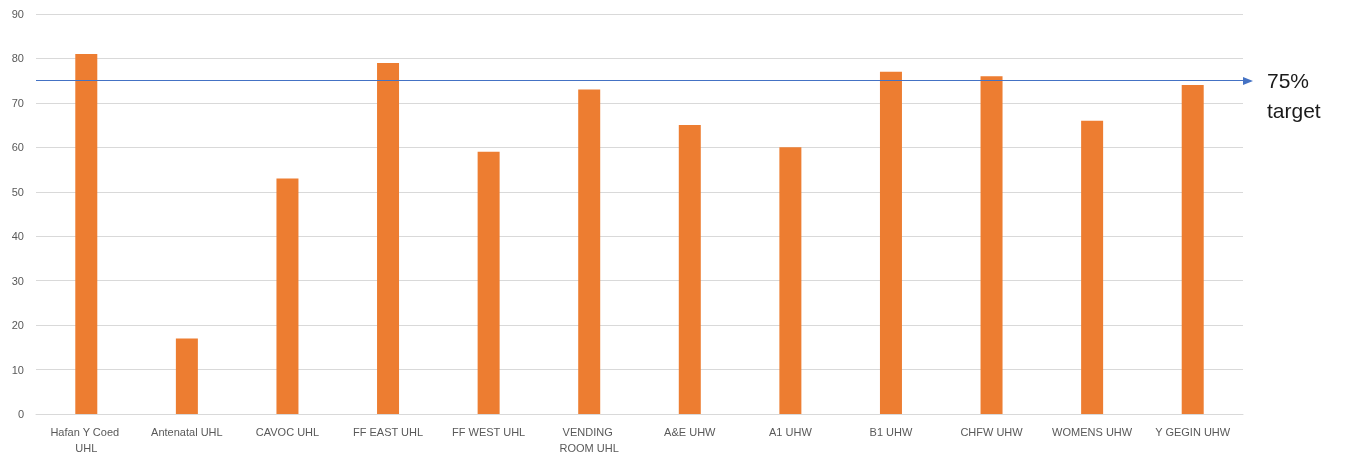  Describe the element at coordinates (17, 369) in the screenshot. I see `y-tick-label: 10` at that location.